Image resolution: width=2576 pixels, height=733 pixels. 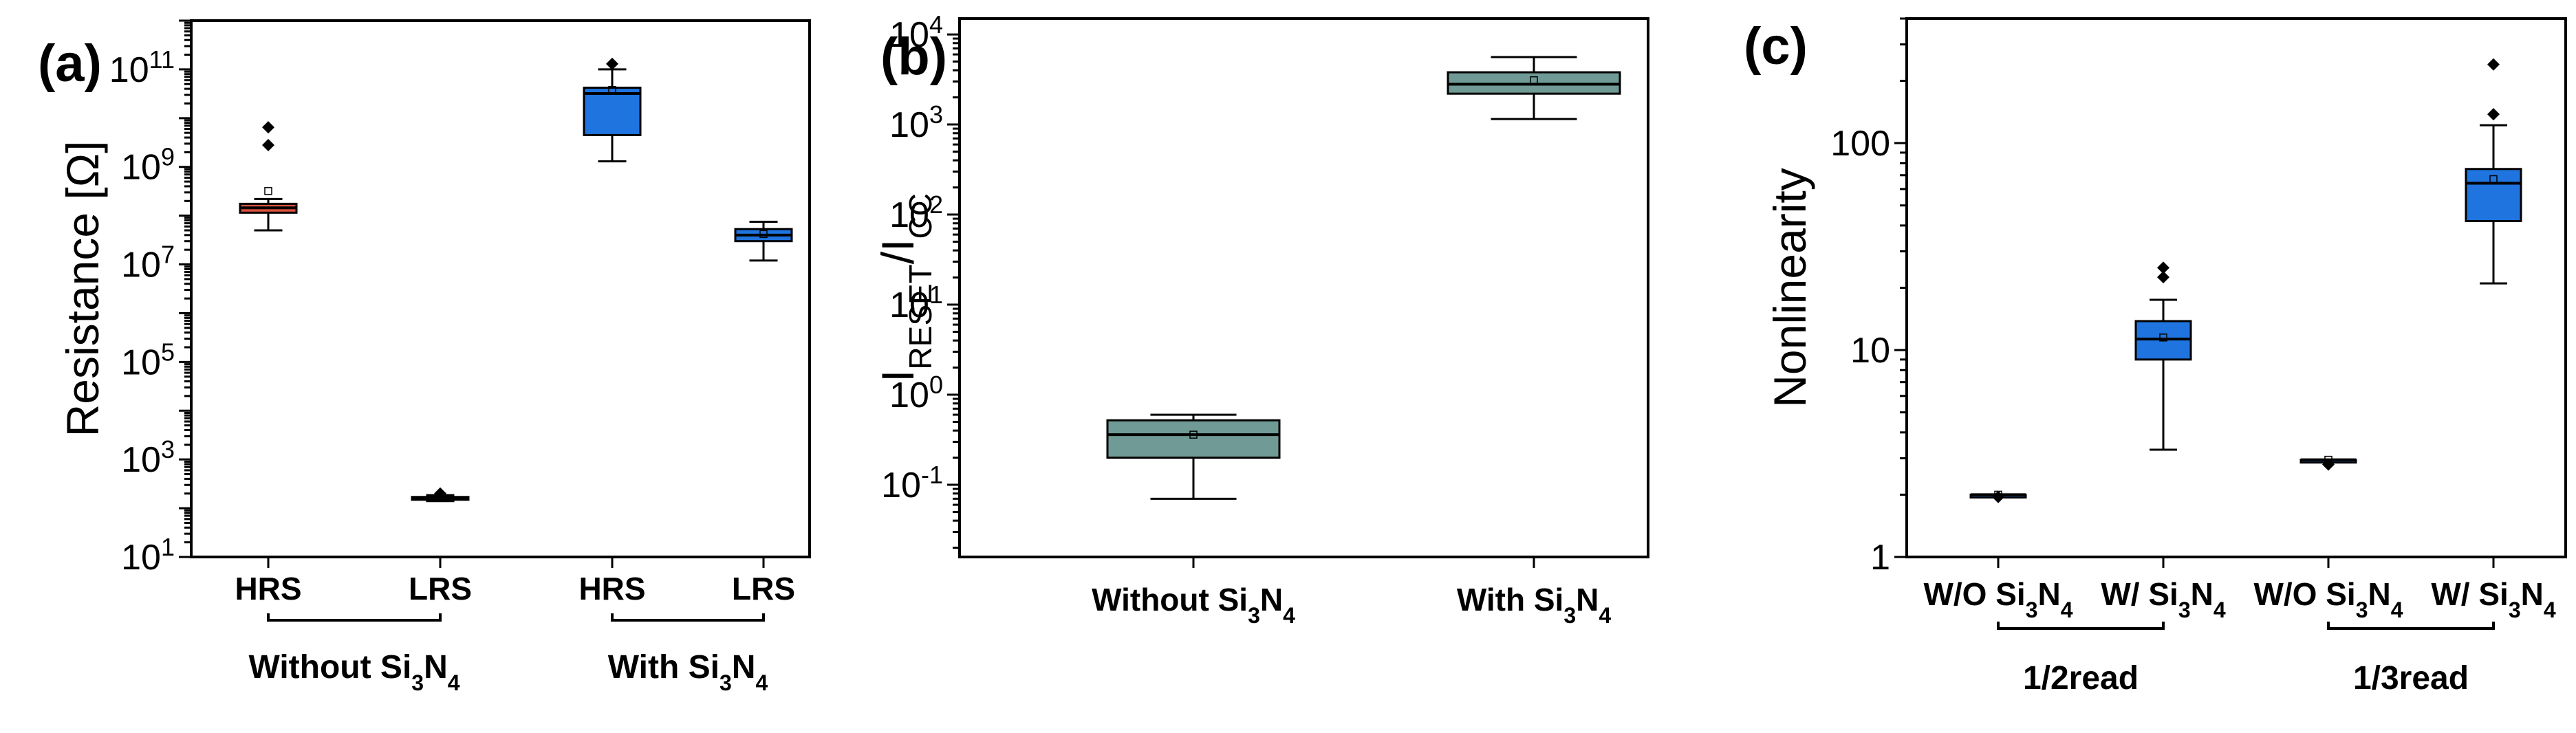 I want to click on text-part: 9, so click(x=168, y=156).